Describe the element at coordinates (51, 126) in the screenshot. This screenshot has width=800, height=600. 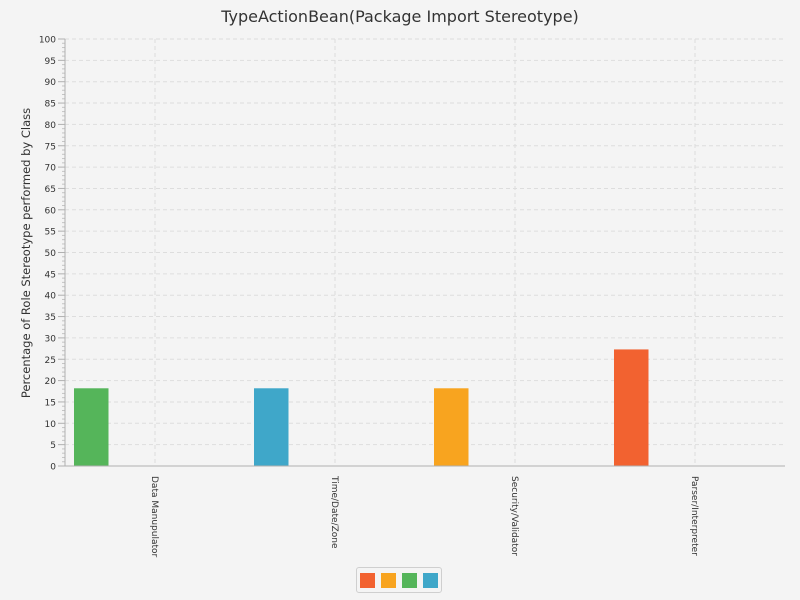
I see `y-tick-label: 80` at that location.